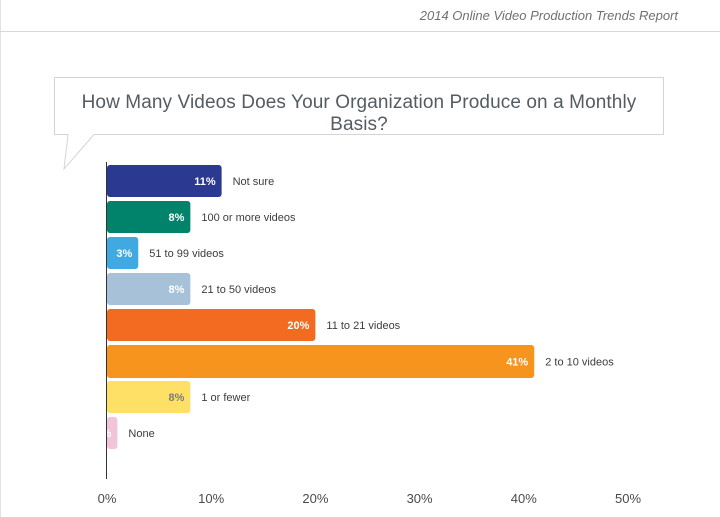 This screenshot has height=517, width=720. I want to click on x-axis-ticks: 0% 10% 20% 30% 40% 50%, so click(370, 498).